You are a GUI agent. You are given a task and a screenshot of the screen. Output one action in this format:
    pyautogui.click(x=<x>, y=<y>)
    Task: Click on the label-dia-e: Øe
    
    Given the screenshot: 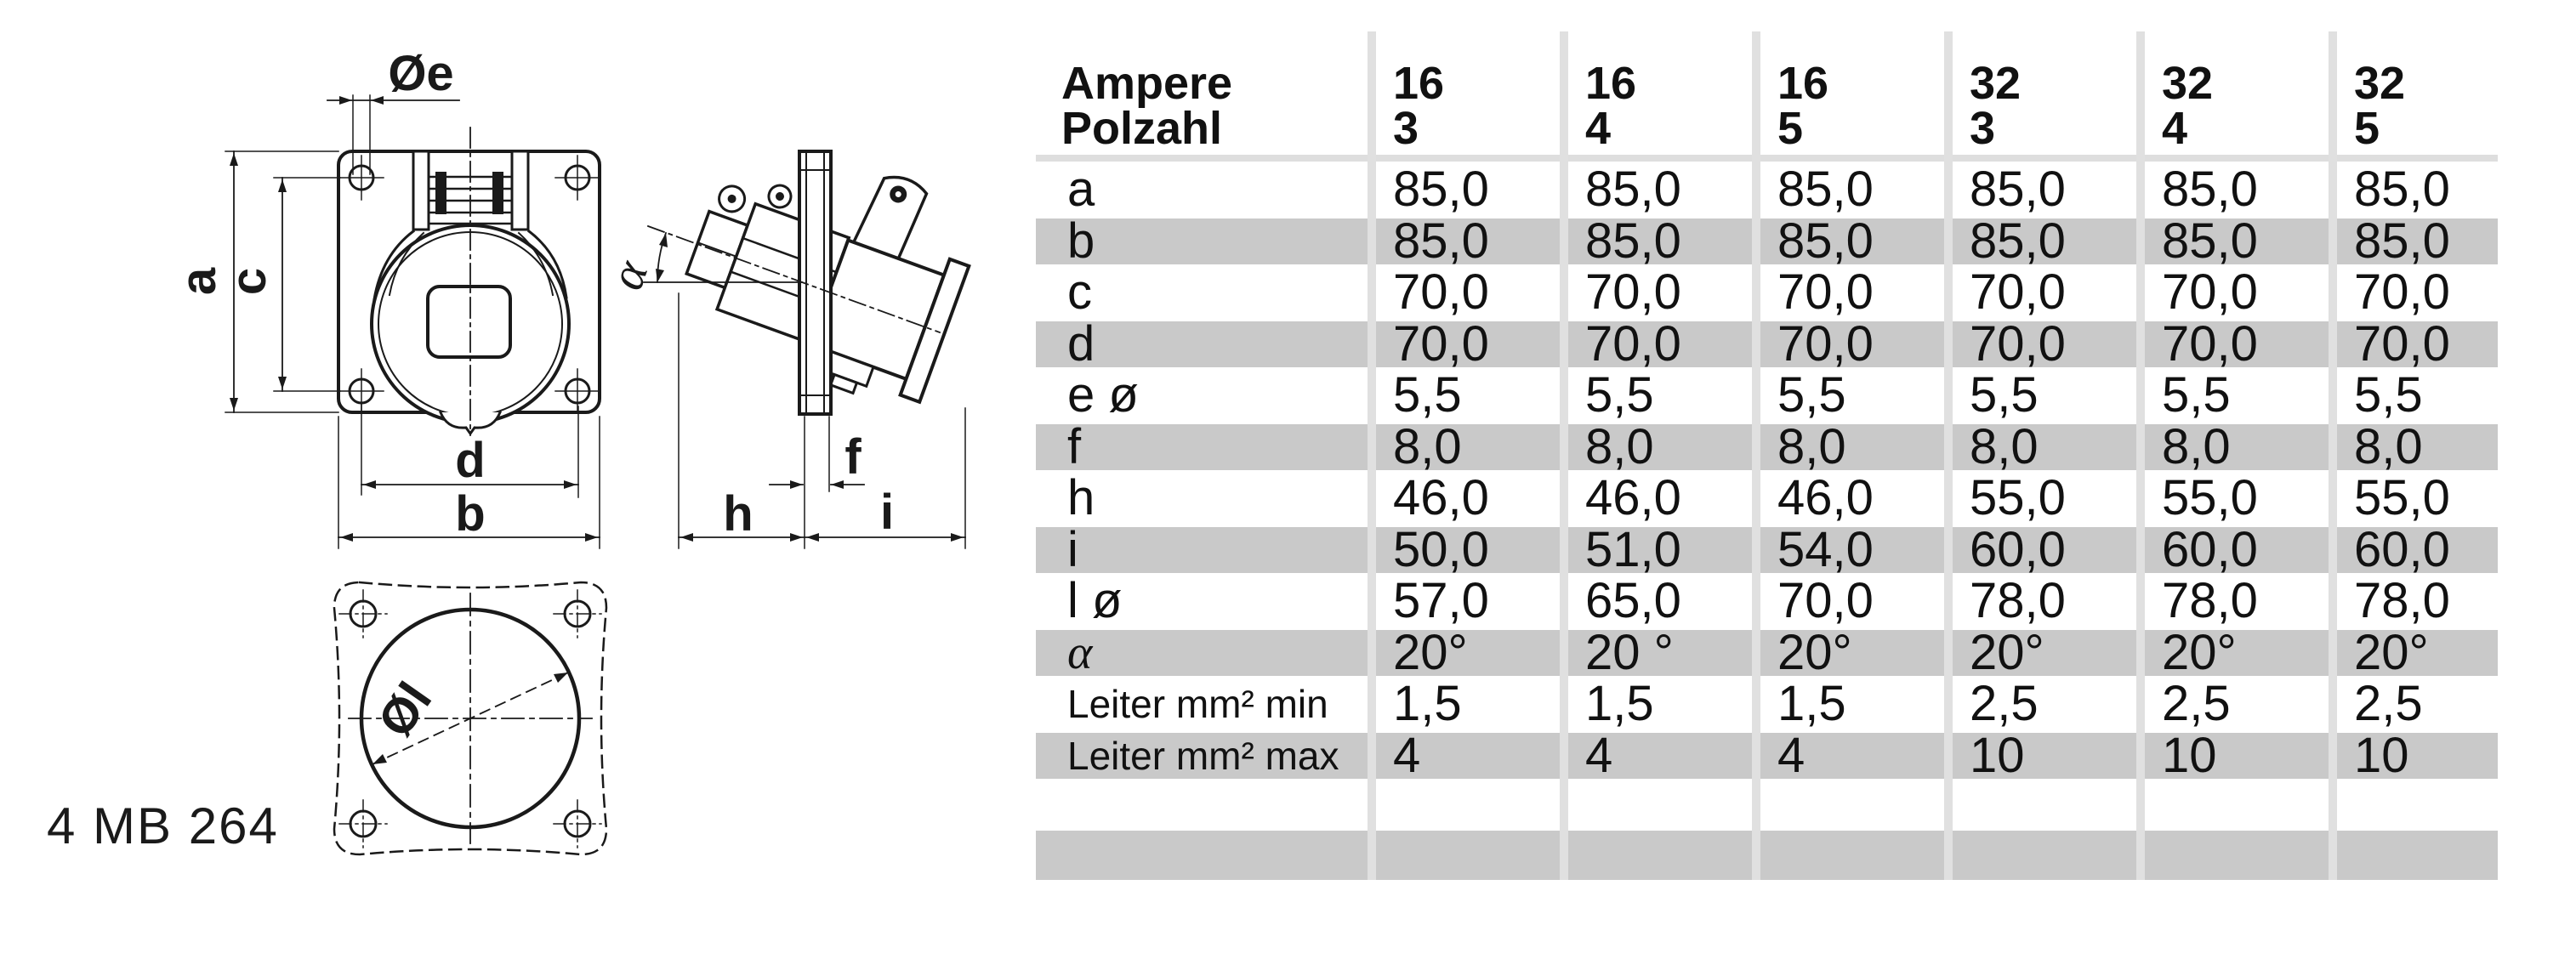 What is the action you would take?
    pyautogui.click(x=420, y=73)
    